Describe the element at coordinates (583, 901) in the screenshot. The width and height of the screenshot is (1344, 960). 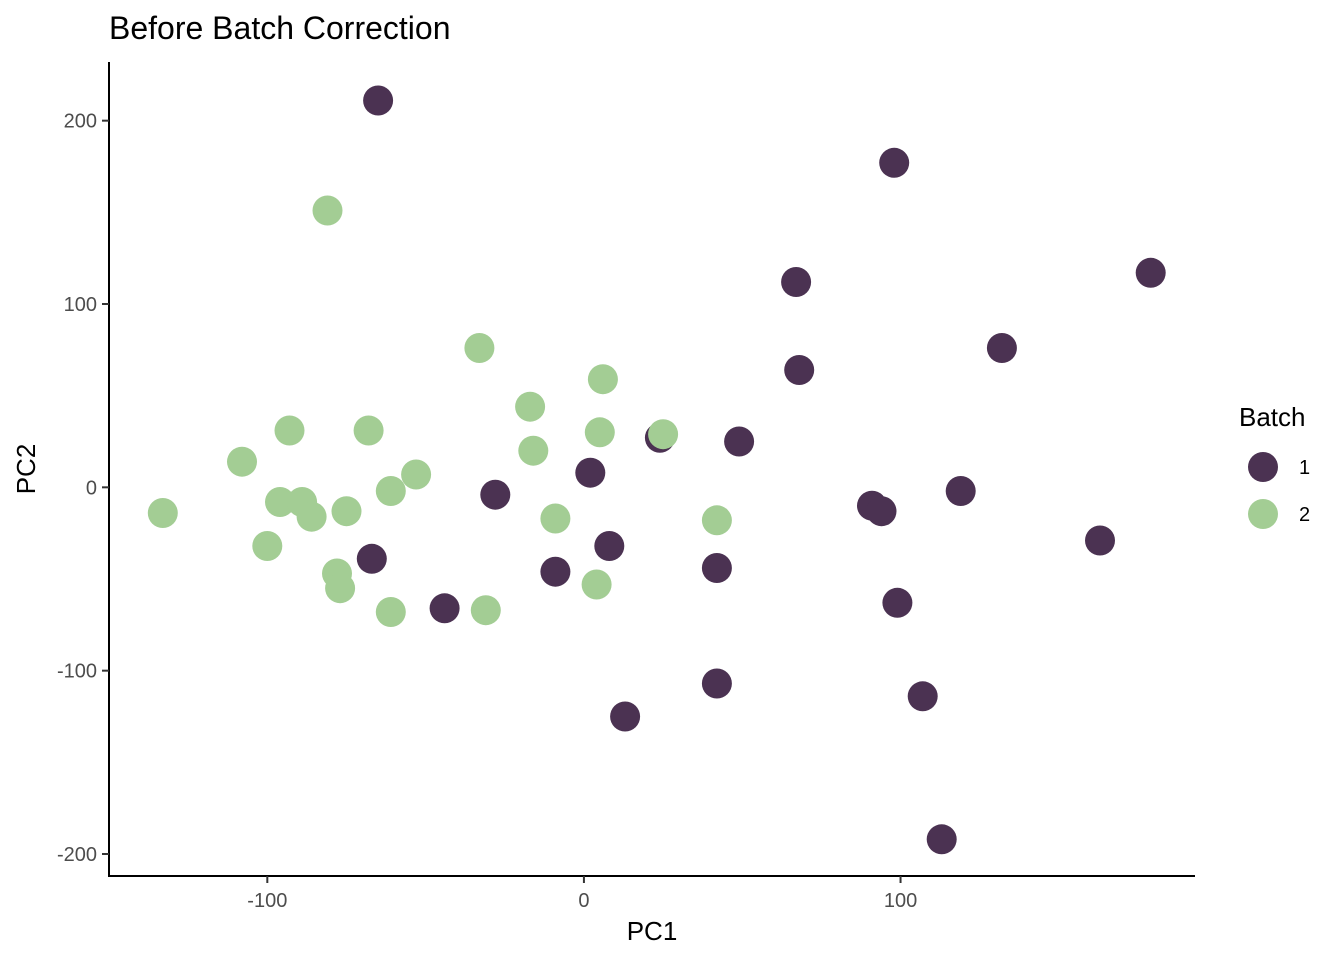
I see `x-tick-label-1: 0` at that location.